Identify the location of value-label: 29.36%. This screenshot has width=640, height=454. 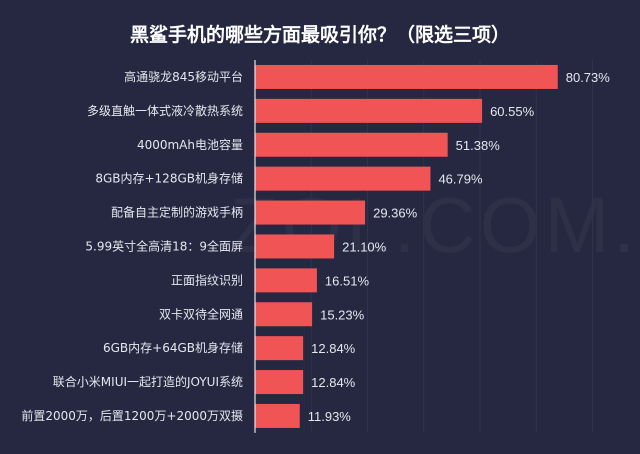
(395, 213).